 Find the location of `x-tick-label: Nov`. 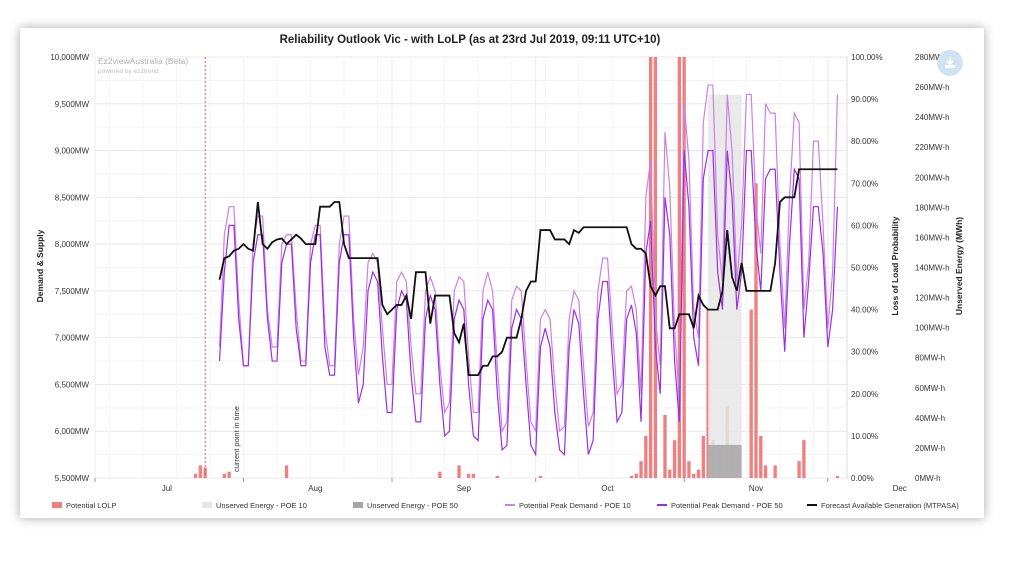

x-tick-label: Nov is located at coordinates (756, 488).